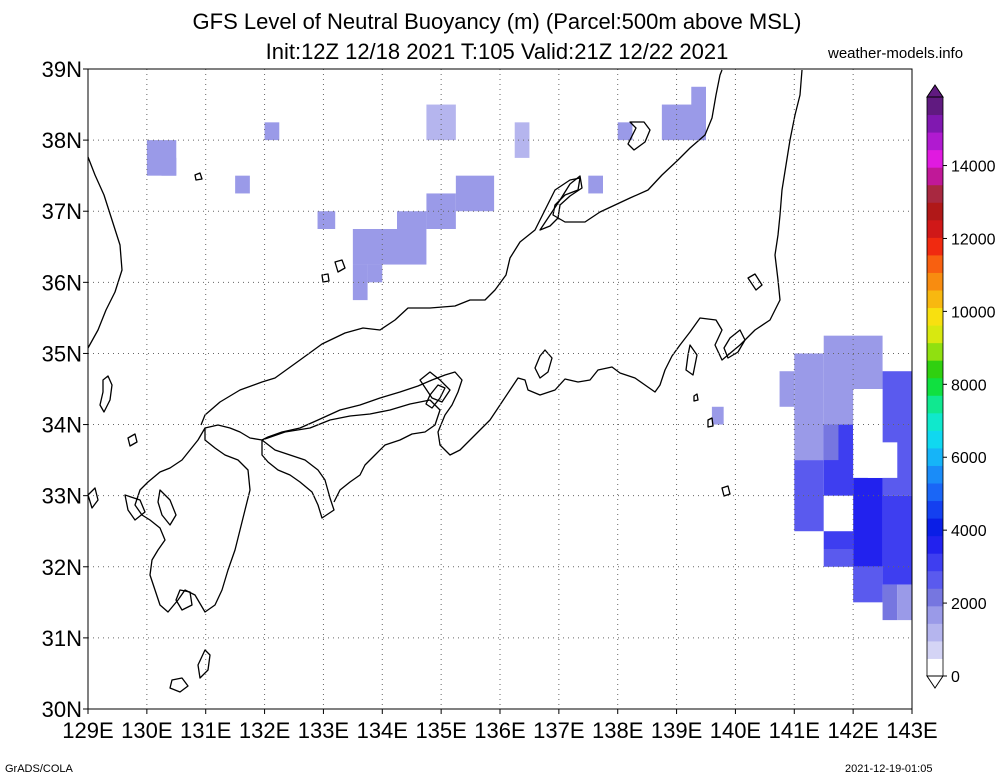  I want to click on lon-label: 135E, so click(440, 730).